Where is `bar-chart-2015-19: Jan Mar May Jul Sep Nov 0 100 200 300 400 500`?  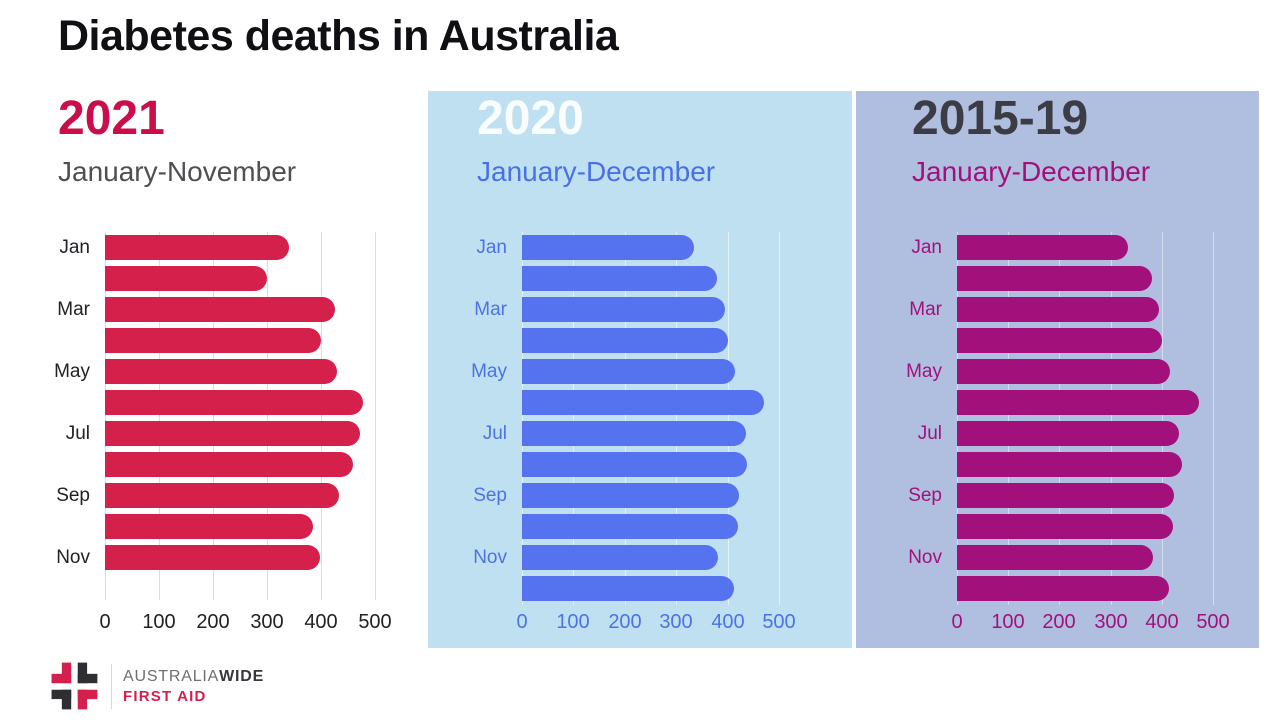
bar-chart-2015-19: Jan Mar May Jul Sep Nov 0 100 200 300 400 500 is located at coordinates (1063, 438).